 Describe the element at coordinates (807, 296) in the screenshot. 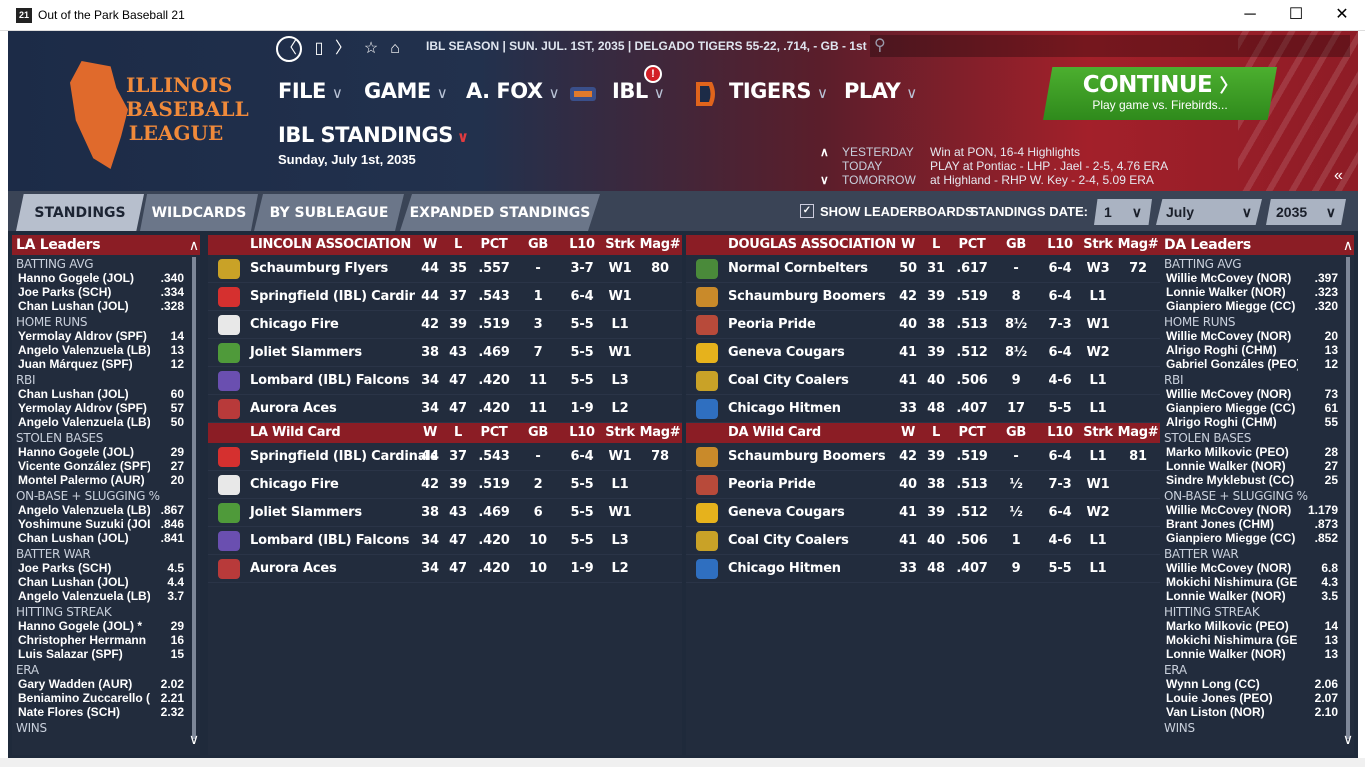

I see `team-name: Schaumburg Boomers` at that location.